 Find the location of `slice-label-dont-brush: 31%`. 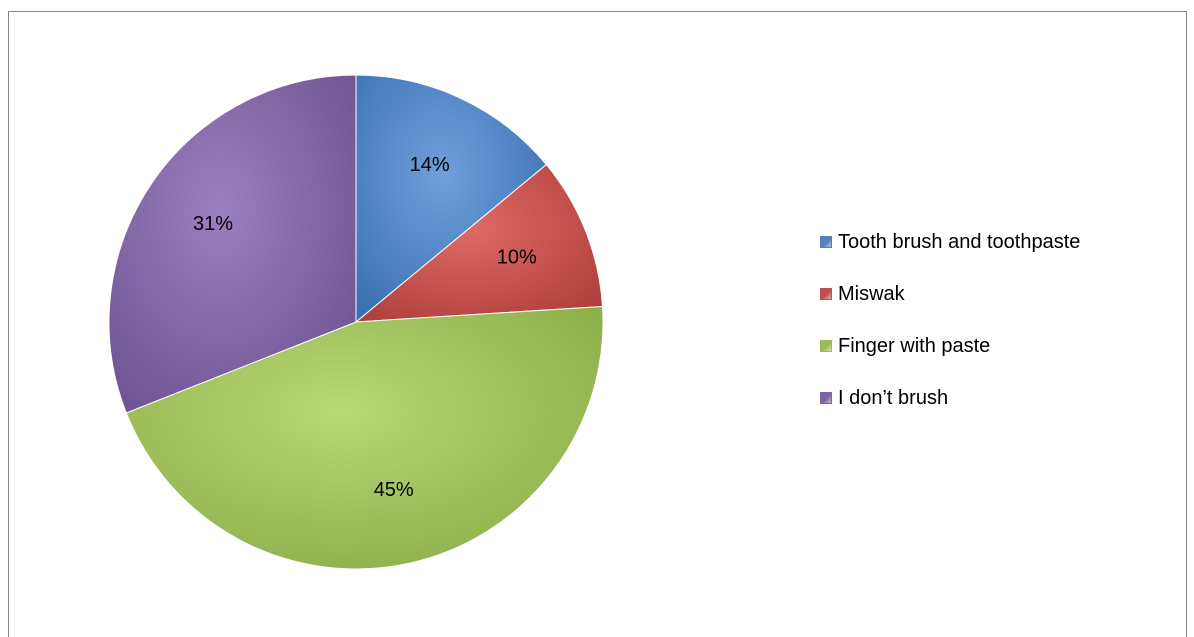

slice-label-dont-brush: 31% is located at coordinates (213, 224).